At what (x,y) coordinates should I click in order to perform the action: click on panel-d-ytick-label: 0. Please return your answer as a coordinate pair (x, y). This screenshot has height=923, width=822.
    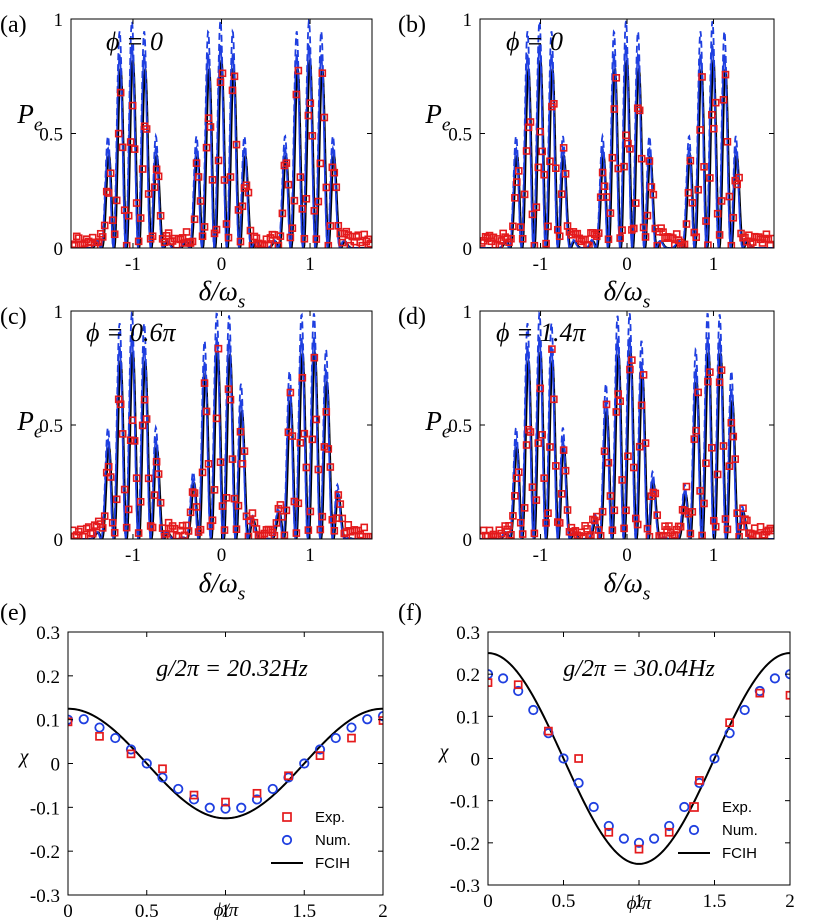
    Looking at the image, I should click on (468, 540).